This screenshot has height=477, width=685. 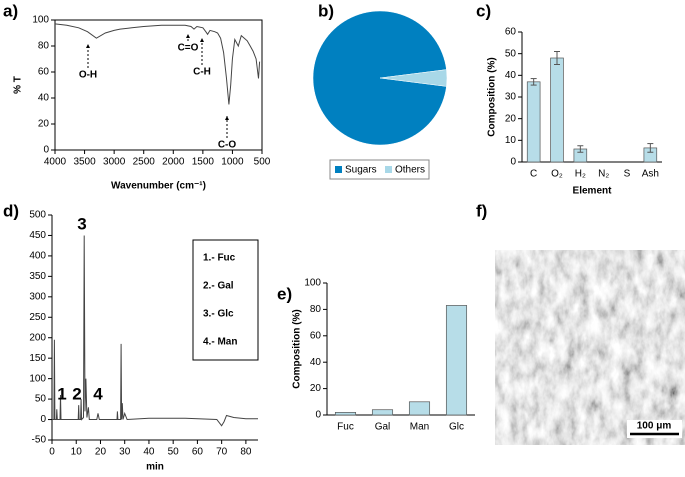 What do you see at coordinates (220, 342) in the screenshot?
I see `legend-entry: 4.- Man` at bounding box center [220, 342].